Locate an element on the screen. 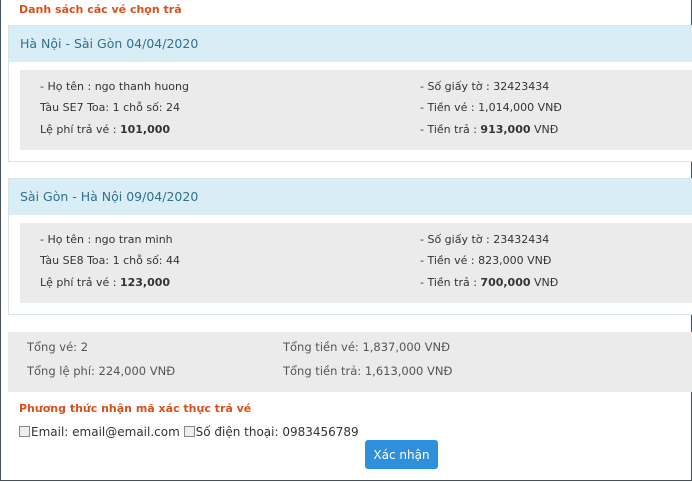 The image size is (692, 482). refund-fee: Lệ phí trả vé : 123,000 is located at coordinates (105, 282).